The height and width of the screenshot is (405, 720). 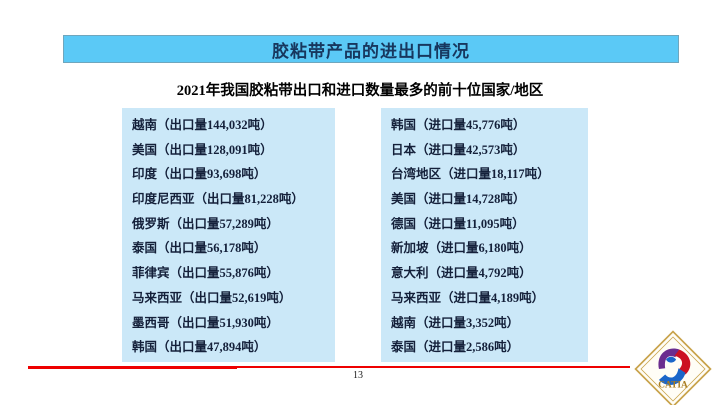 What do you see at coordinates (458, 199) in the screenshot?
I see `list-item: 美国（进口量14,728吨）` at bounding box center [458, 199].